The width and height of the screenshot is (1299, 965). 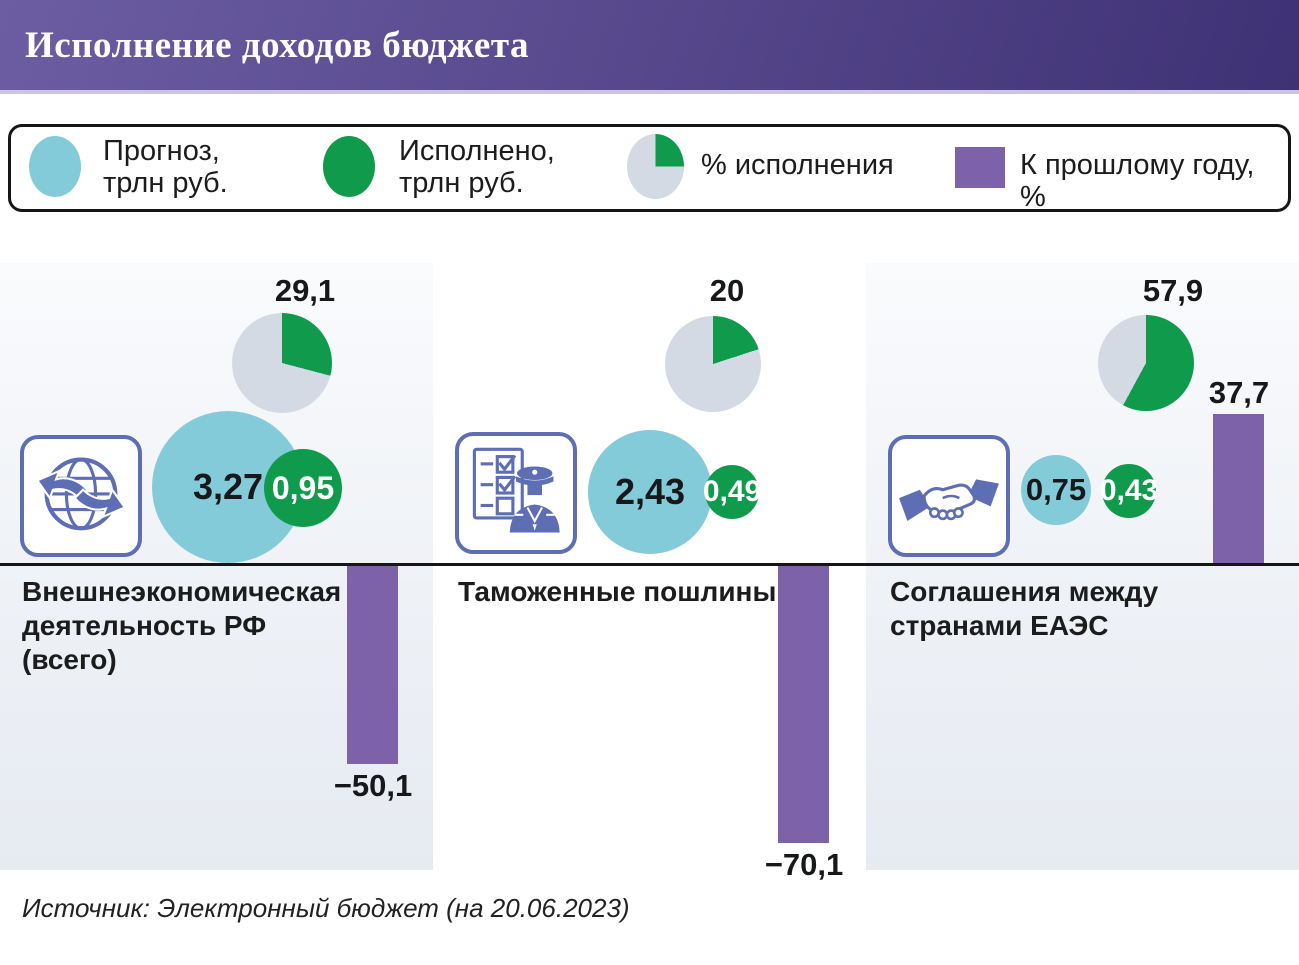 I want to click on executed-bubble: 0,49, so click(x=732, y=492).